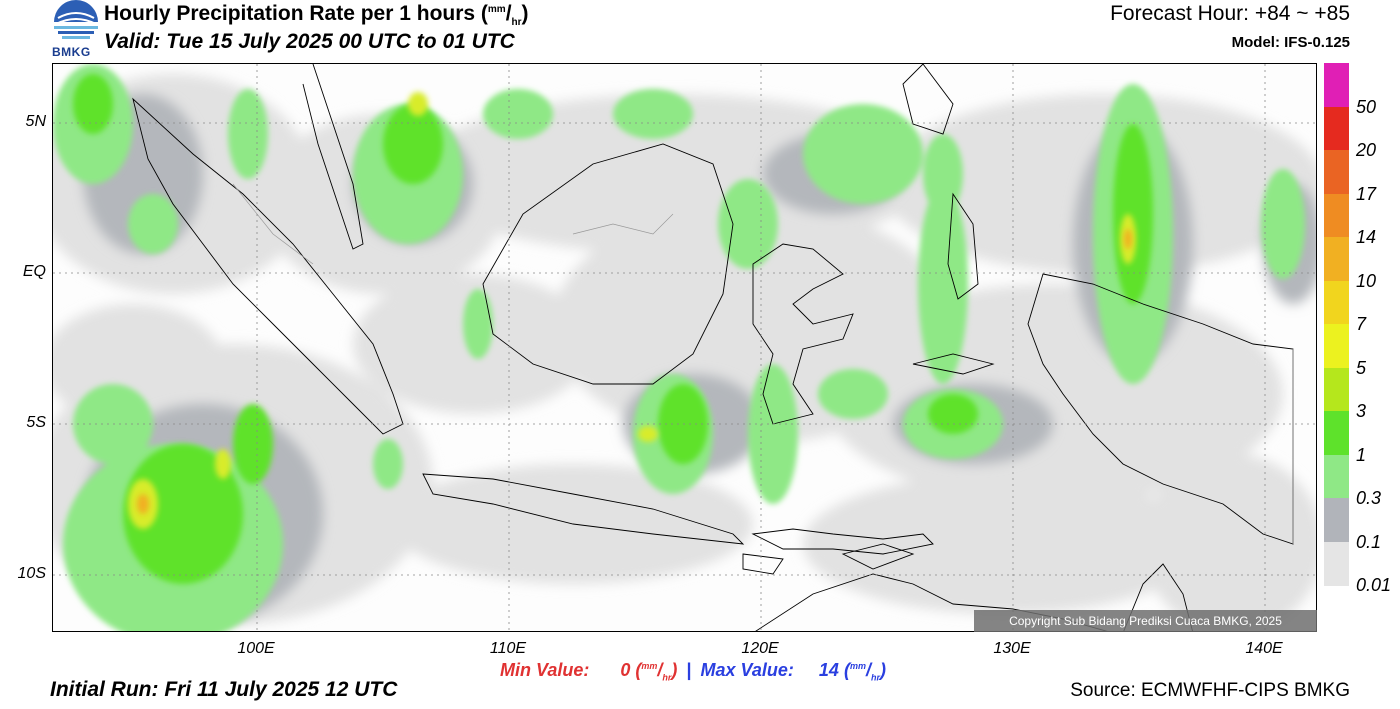 The height and width of the screenshot is (709, 1400). I want to click on lon-label-120e: 120E, so click(760, 648).